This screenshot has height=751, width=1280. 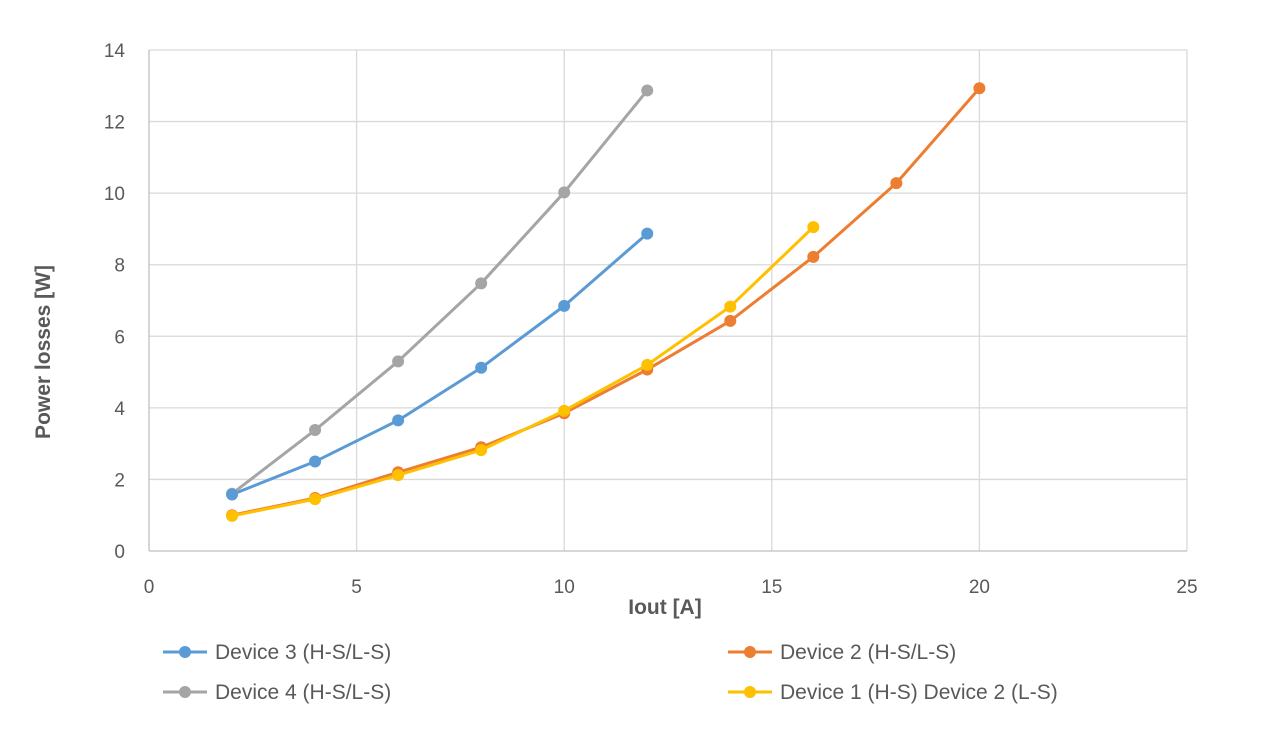 I want to click on y-tick-label: 6, so click(x=119, y=337).